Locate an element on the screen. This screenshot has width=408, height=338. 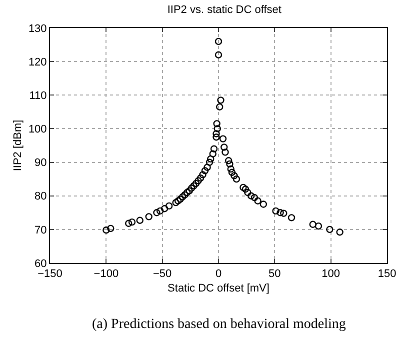
y-tick-label: 110 is located at coordinates (38, 96).